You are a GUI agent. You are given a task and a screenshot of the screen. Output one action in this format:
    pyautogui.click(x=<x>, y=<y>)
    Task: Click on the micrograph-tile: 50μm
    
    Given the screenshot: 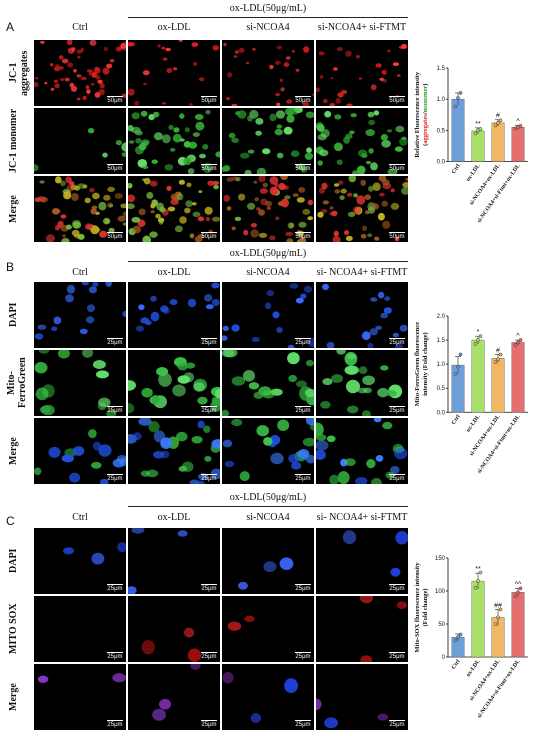 What is the action you would take?
    pyautogui.click(x=362, y=73)
    